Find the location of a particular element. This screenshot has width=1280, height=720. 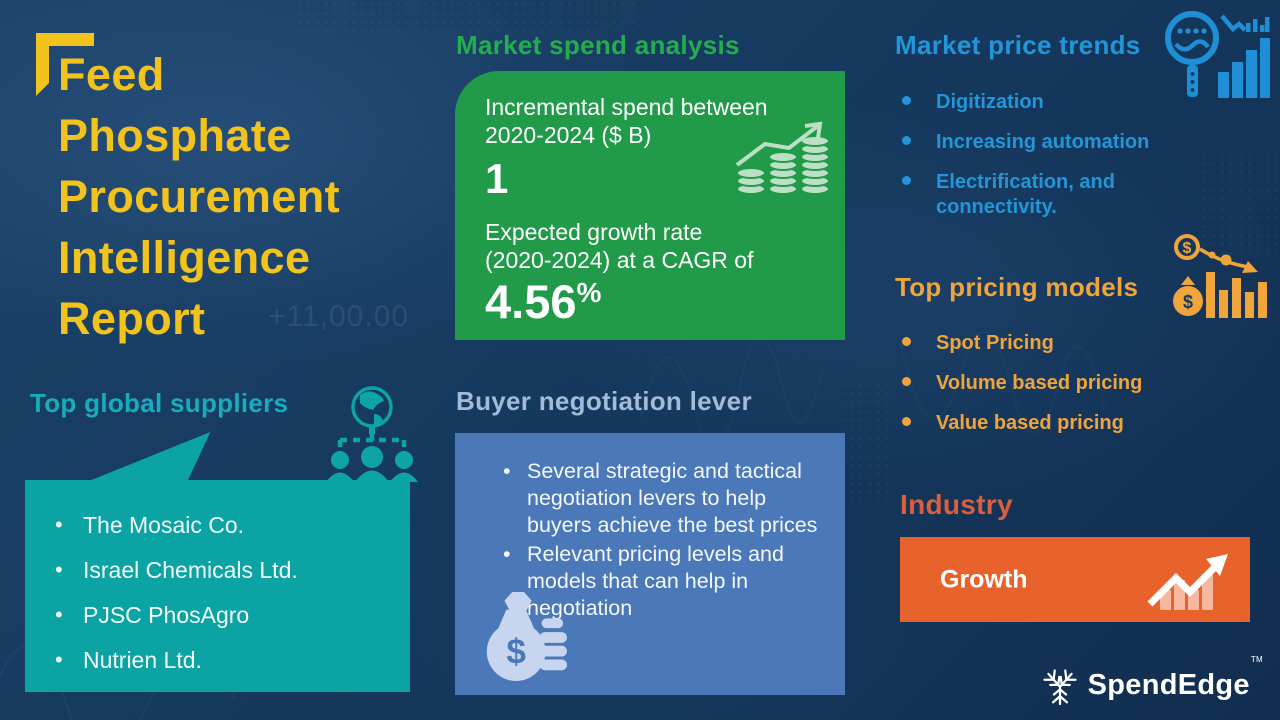

money-bag-icon: $ is located at coordinates (526, 636).